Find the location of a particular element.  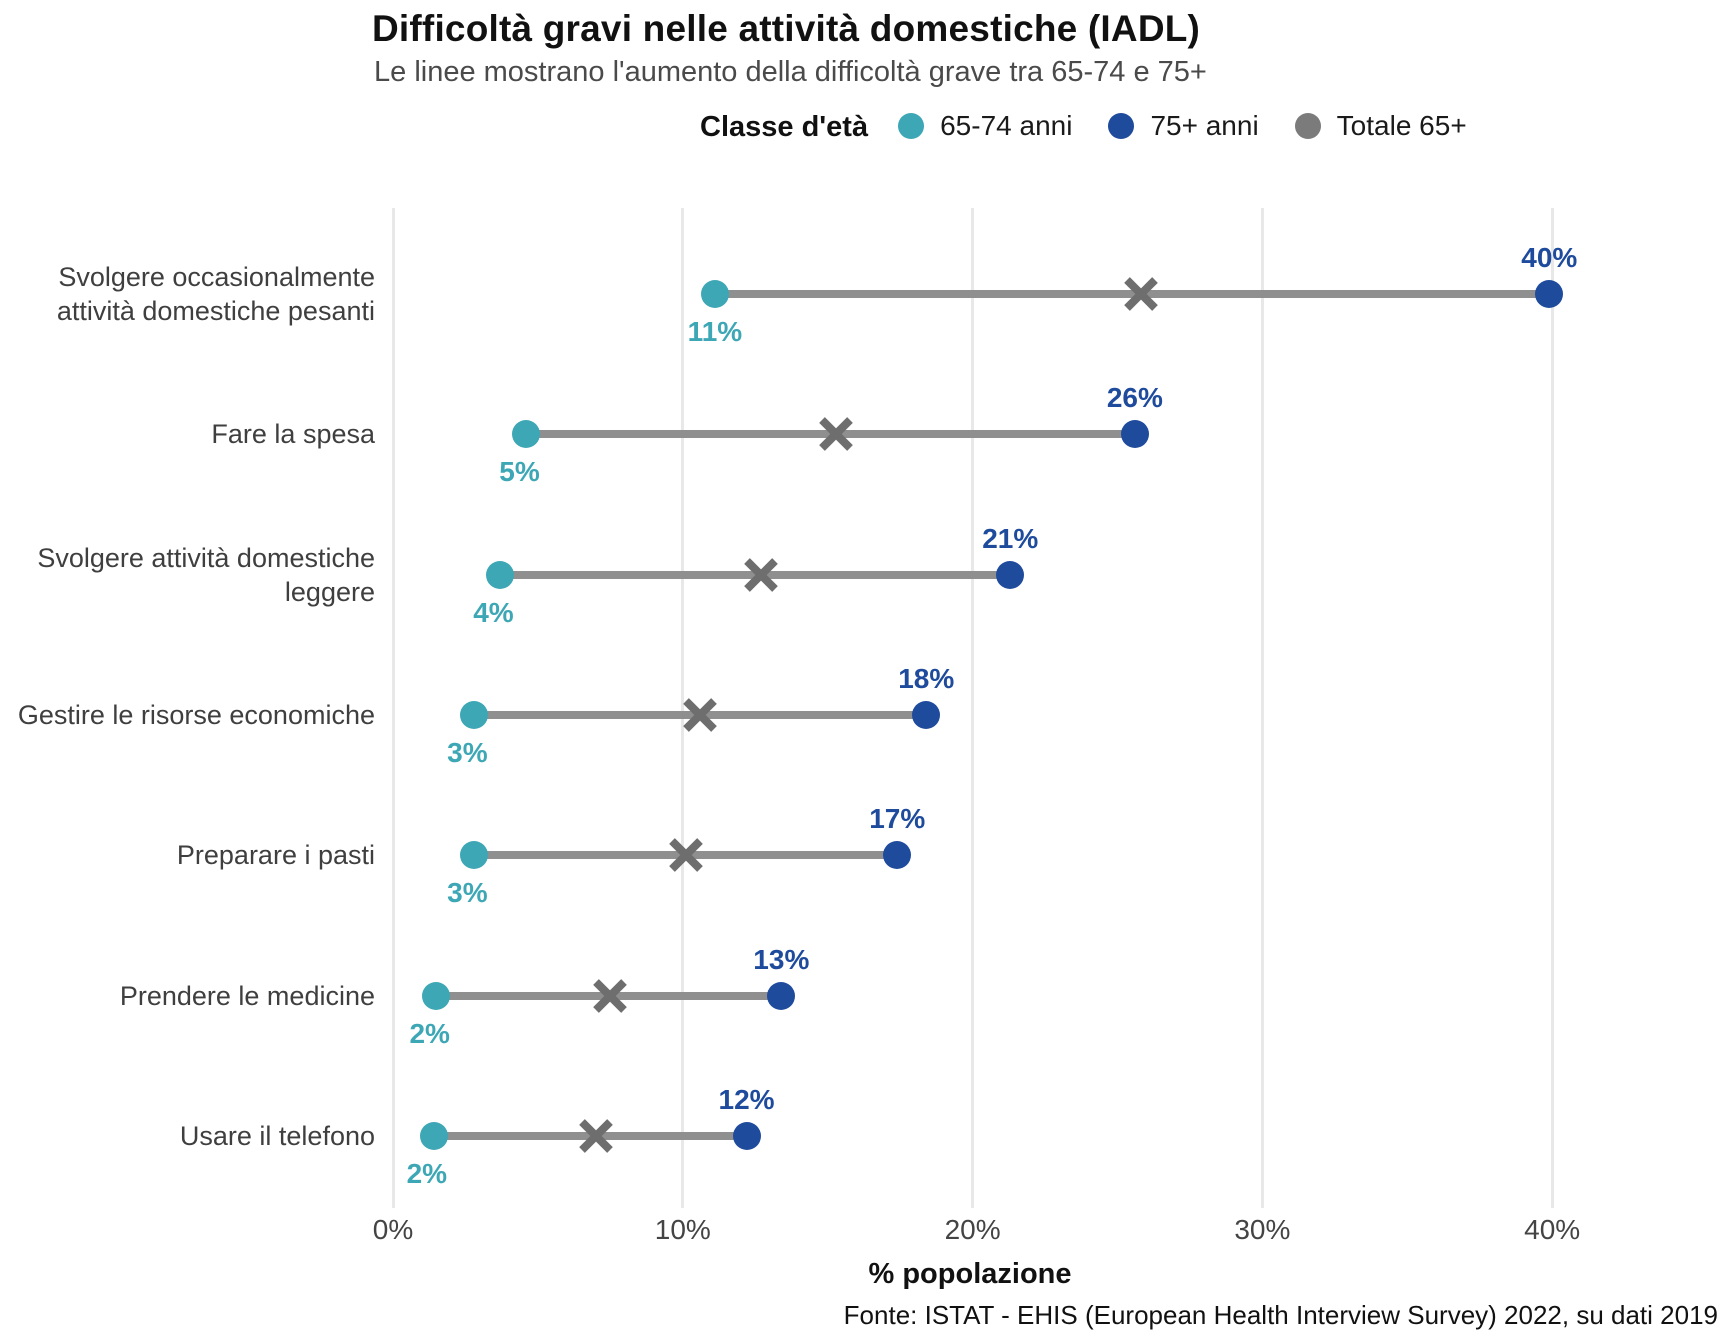

category-label: Svolgere attività domestiche leggere is located at coordinates (187, 575).